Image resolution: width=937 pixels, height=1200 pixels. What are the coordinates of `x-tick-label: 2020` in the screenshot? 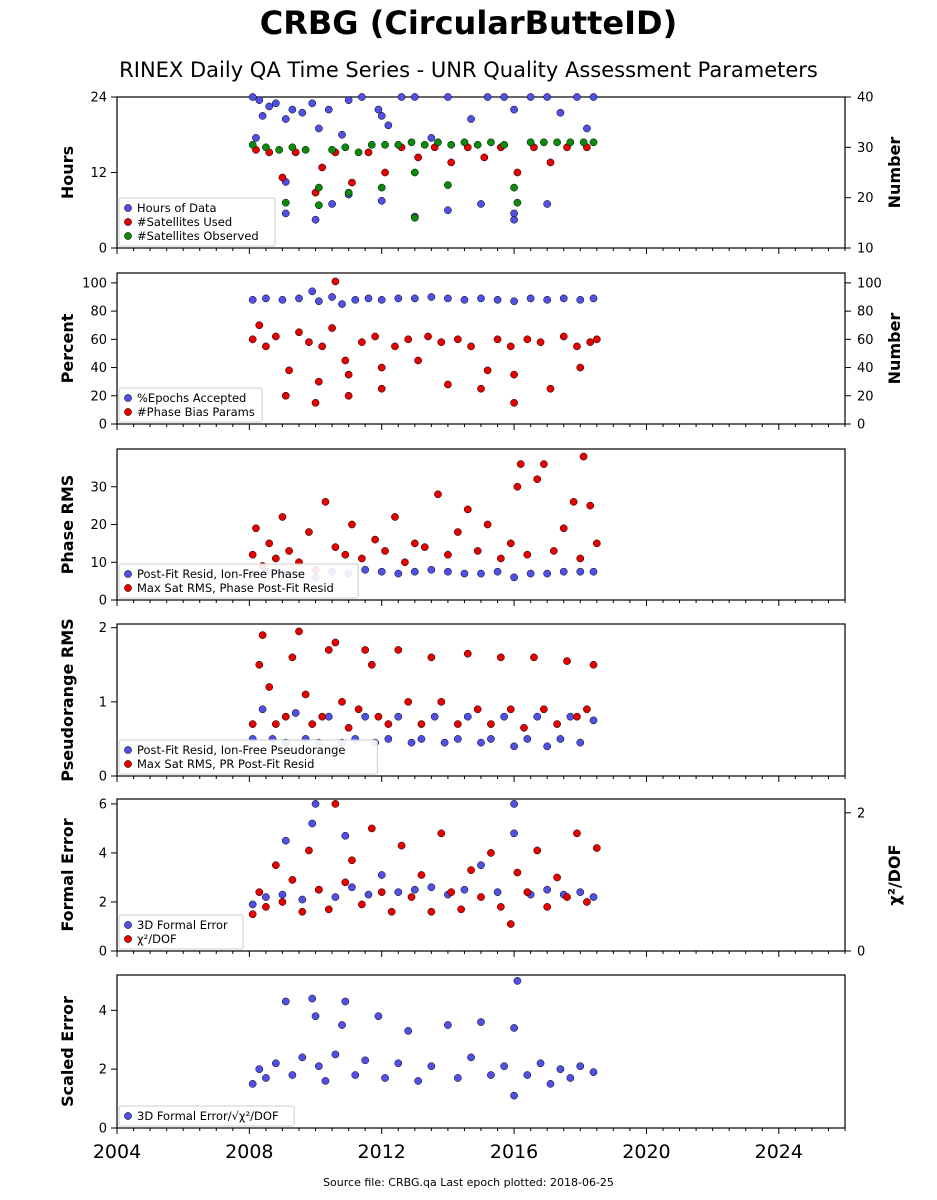 It's located at (646, 1152).